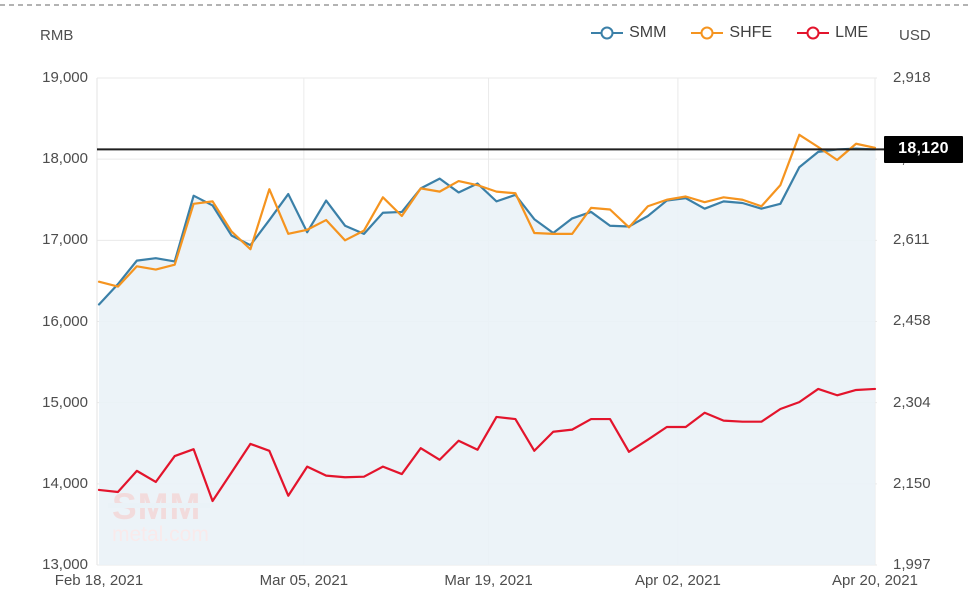 This screenshot has height=606, width=972. Describe the element at coordinates (677, 580) in the screenshot. I see `x-axis-tick: Apr 02, 2021` at that location.